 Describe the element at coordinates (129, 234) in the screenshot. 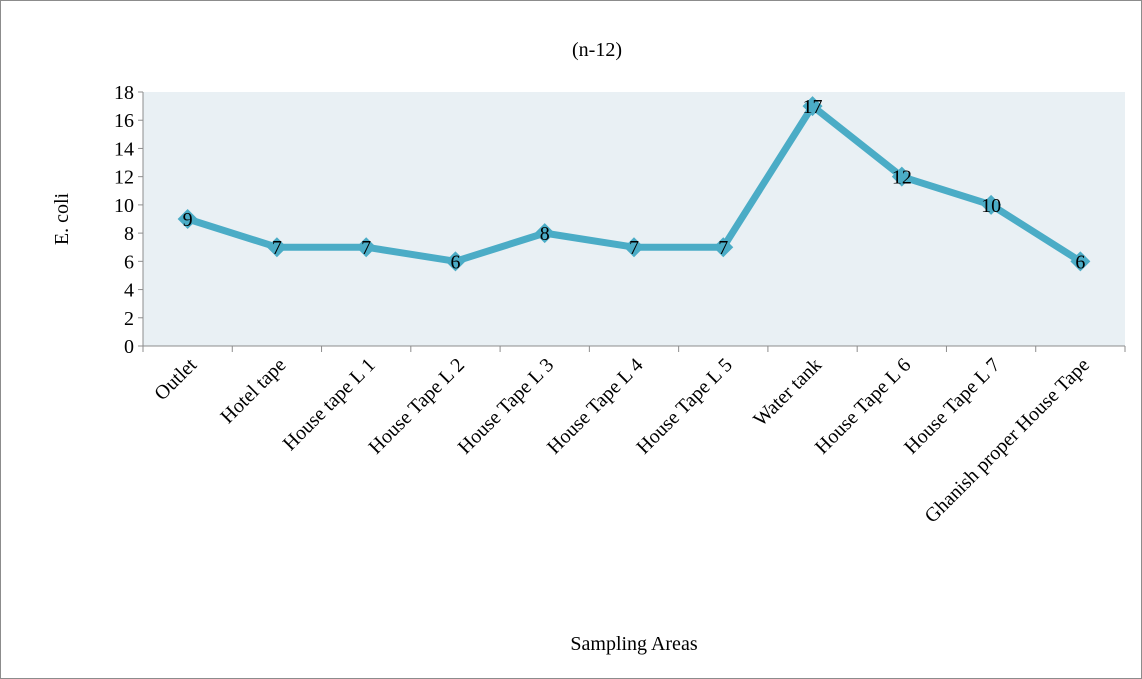

I see `y-tick-label: 8` at that location.